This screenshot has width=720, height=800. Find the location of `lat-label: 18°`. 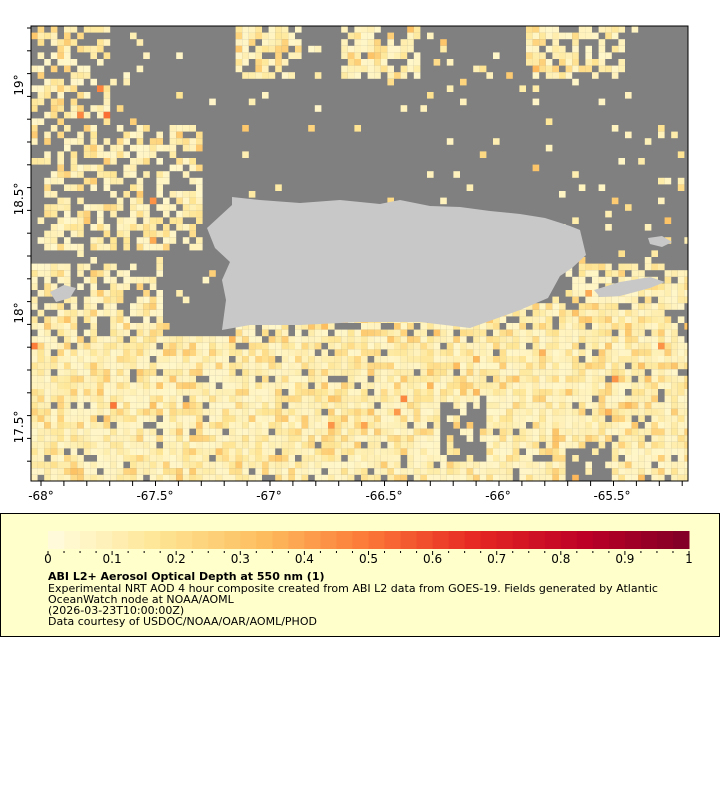

lat-label: 18° is located at coordinates (19, 312).